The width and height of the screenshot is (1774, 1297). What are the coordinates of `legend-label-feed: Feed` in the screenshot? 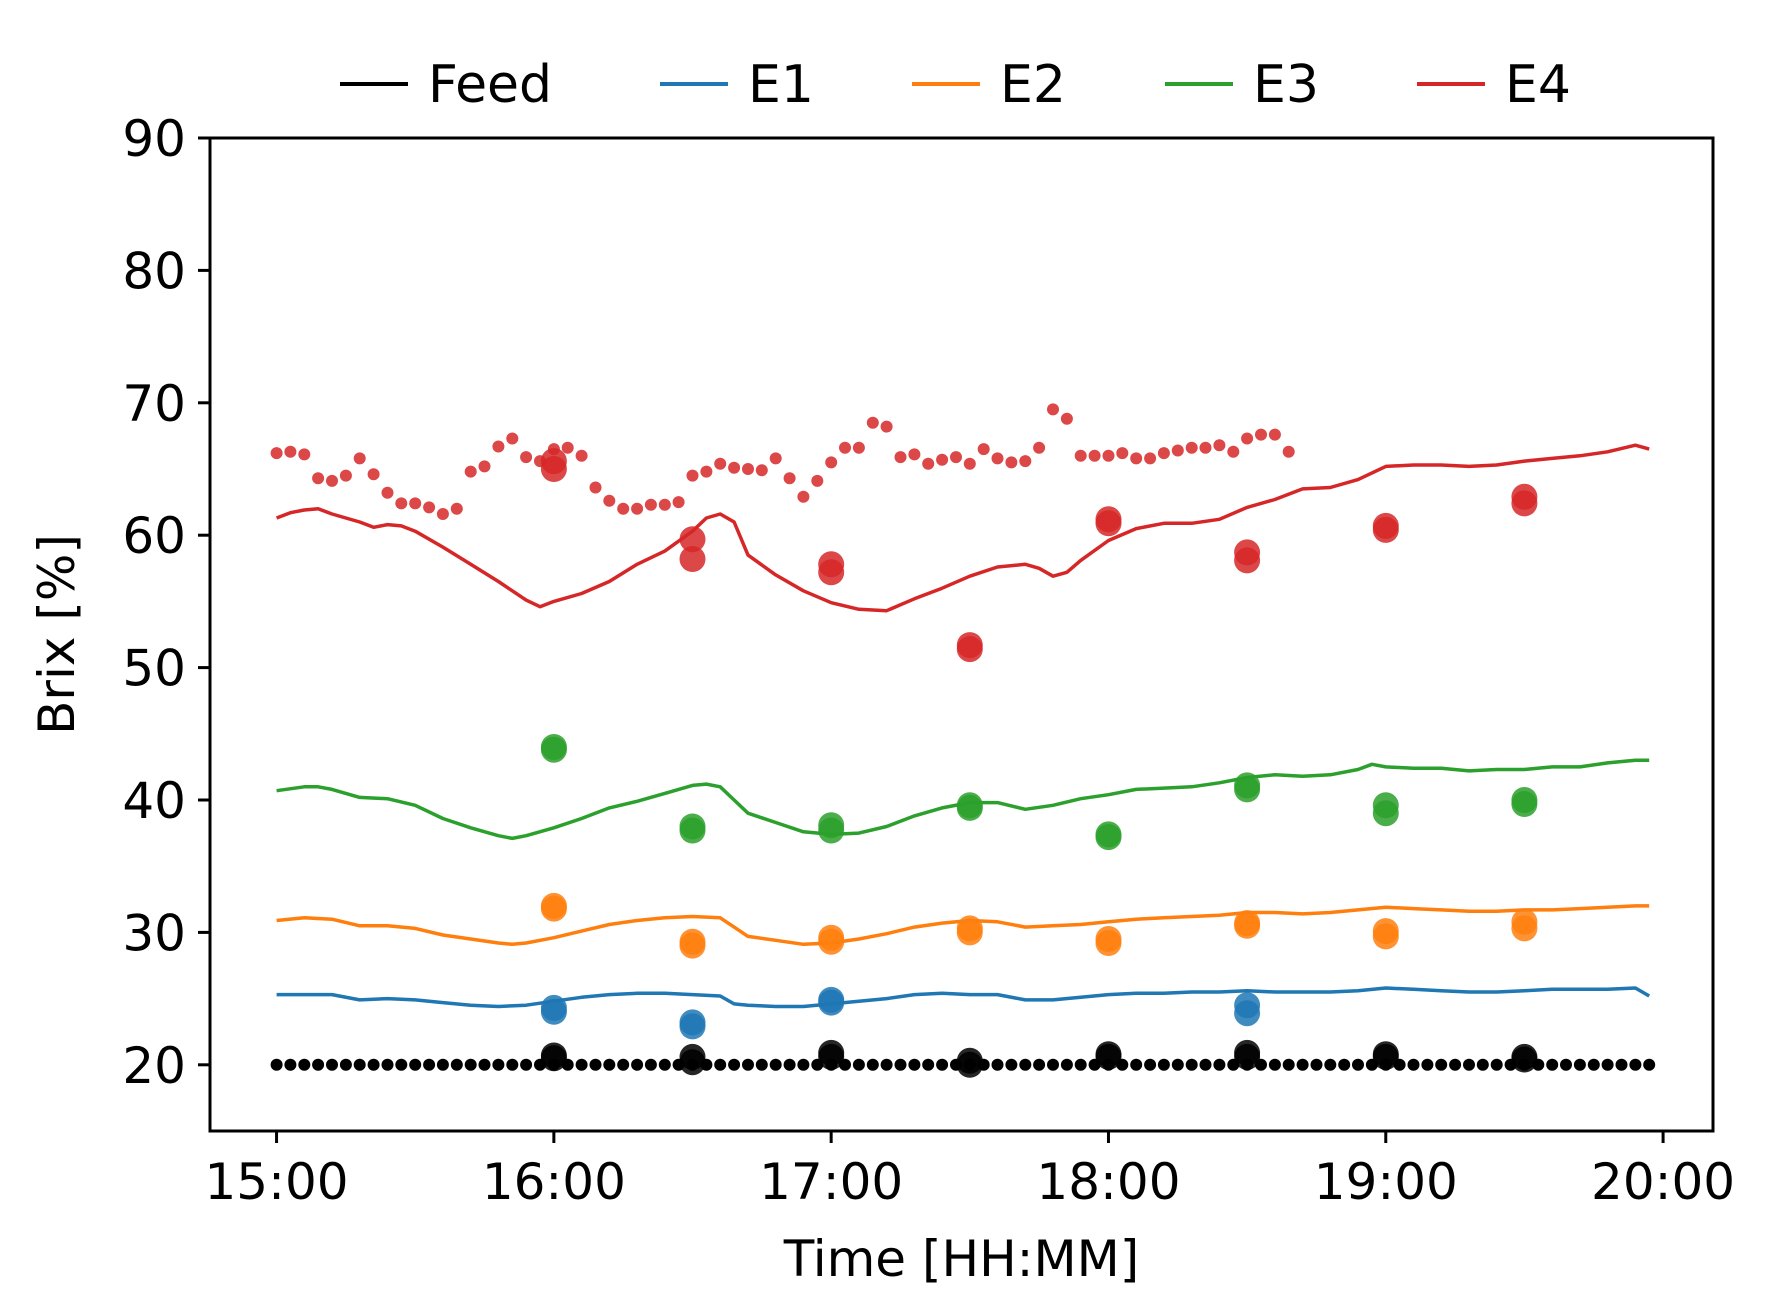 It's located at (490, 85).